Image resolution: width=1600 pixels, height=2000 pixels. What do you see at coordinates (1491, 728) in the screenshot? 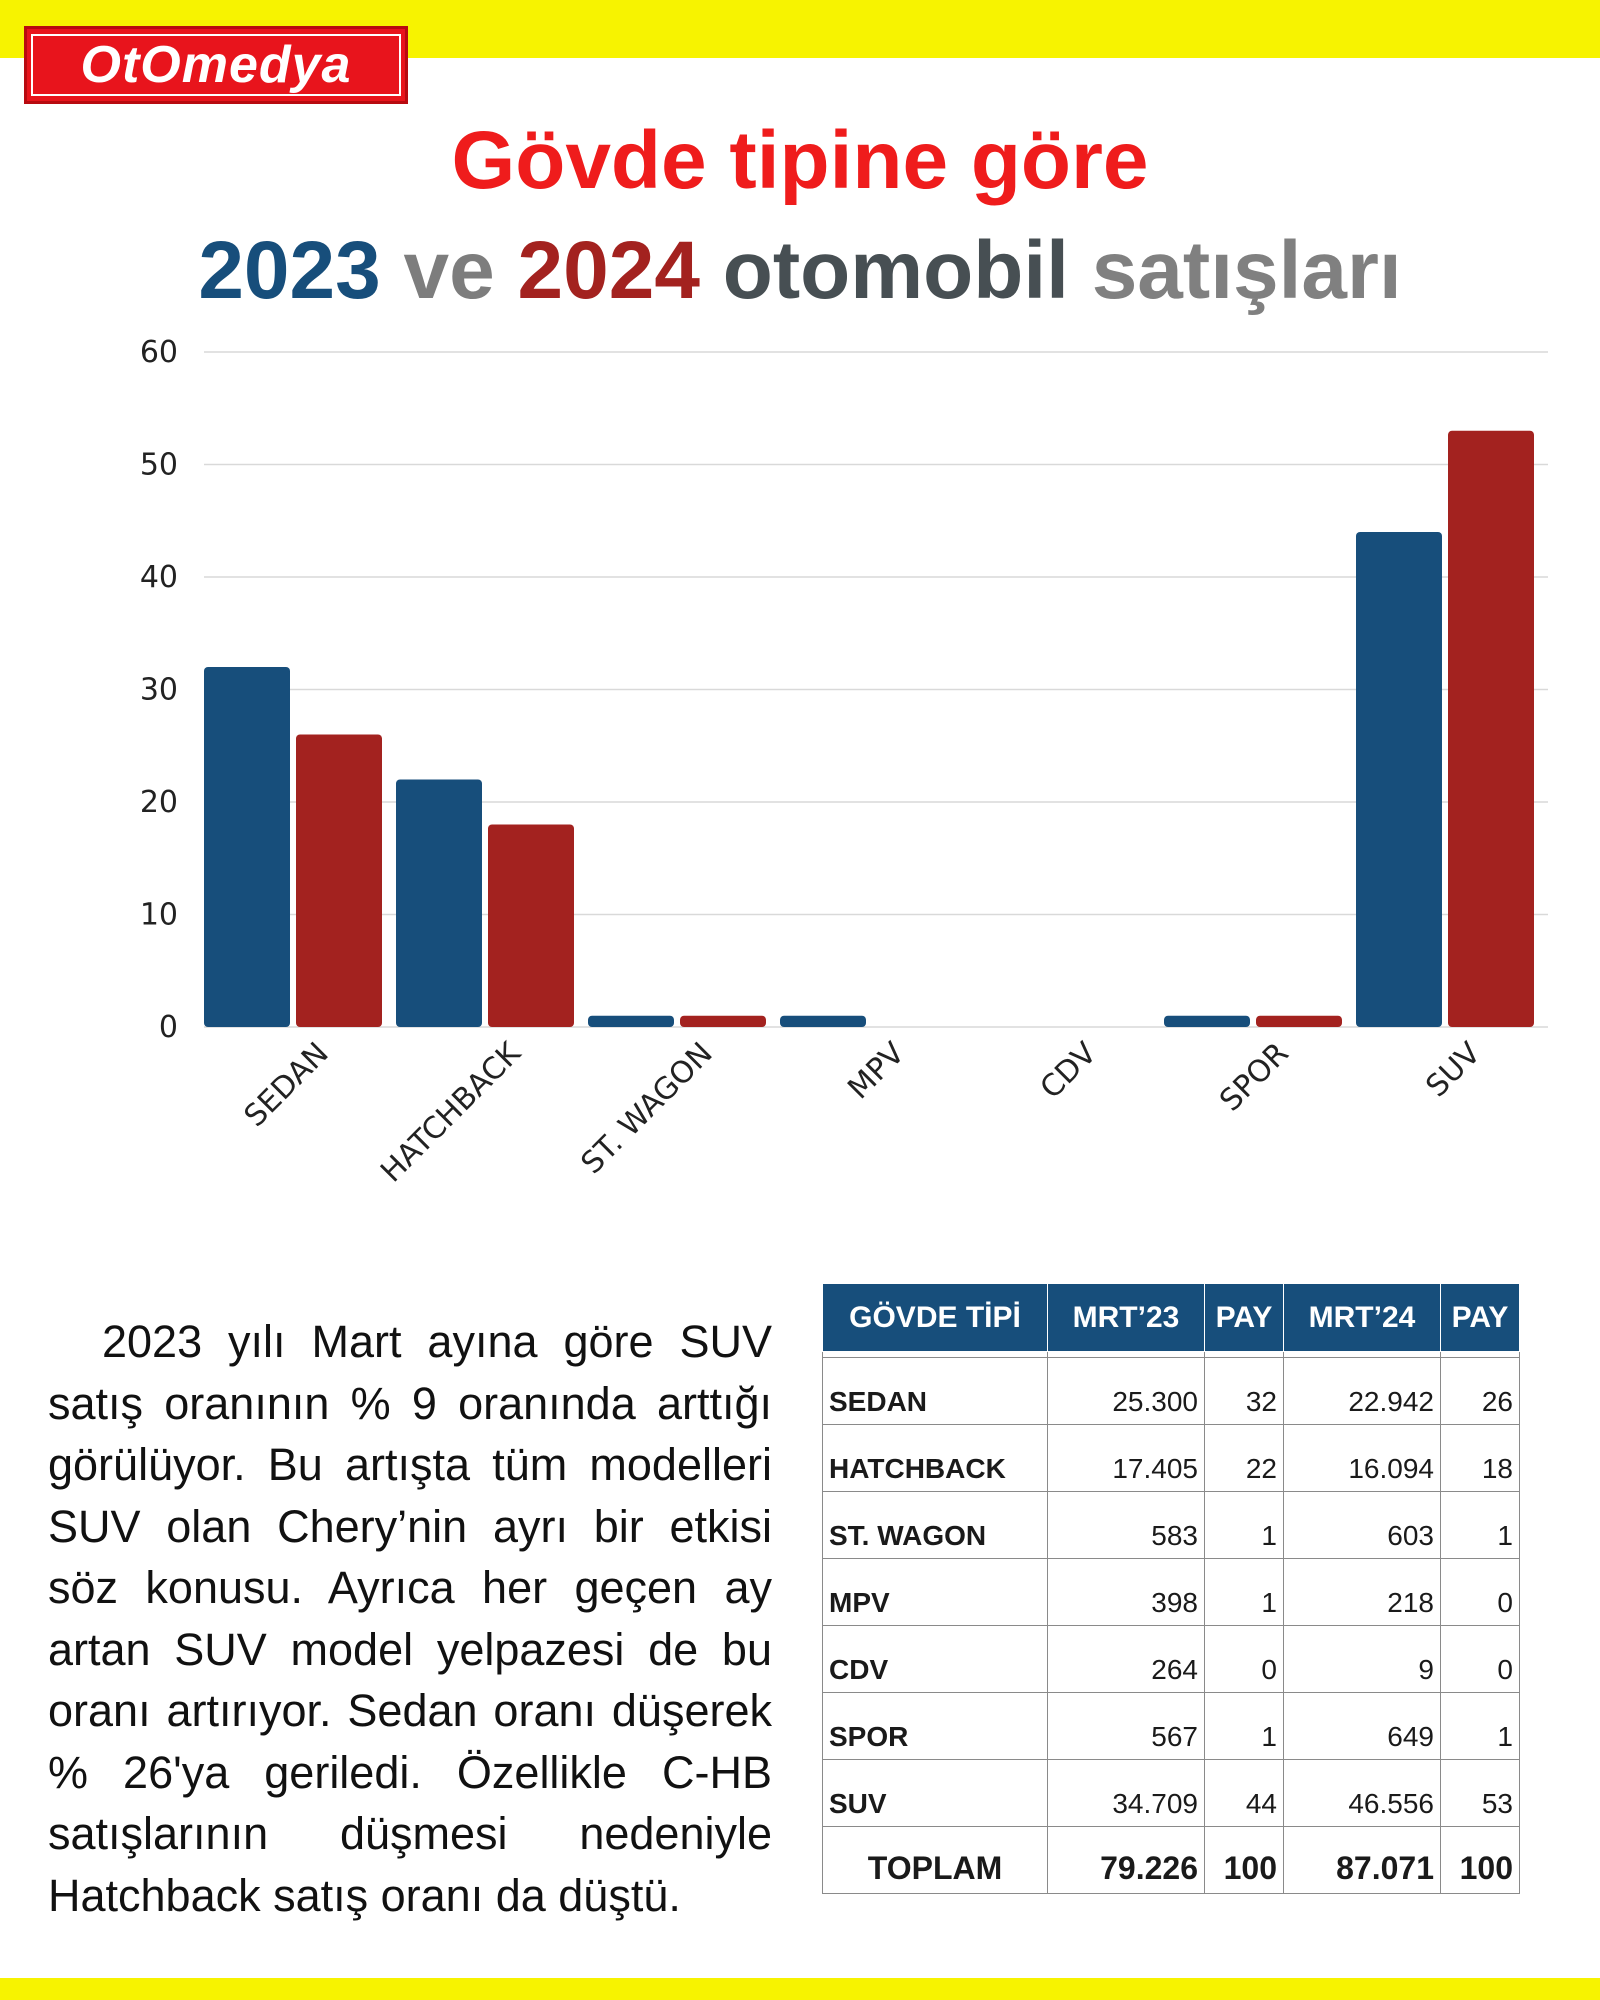
I see `bar-2024-suv` at bounding box center [1491, 728].